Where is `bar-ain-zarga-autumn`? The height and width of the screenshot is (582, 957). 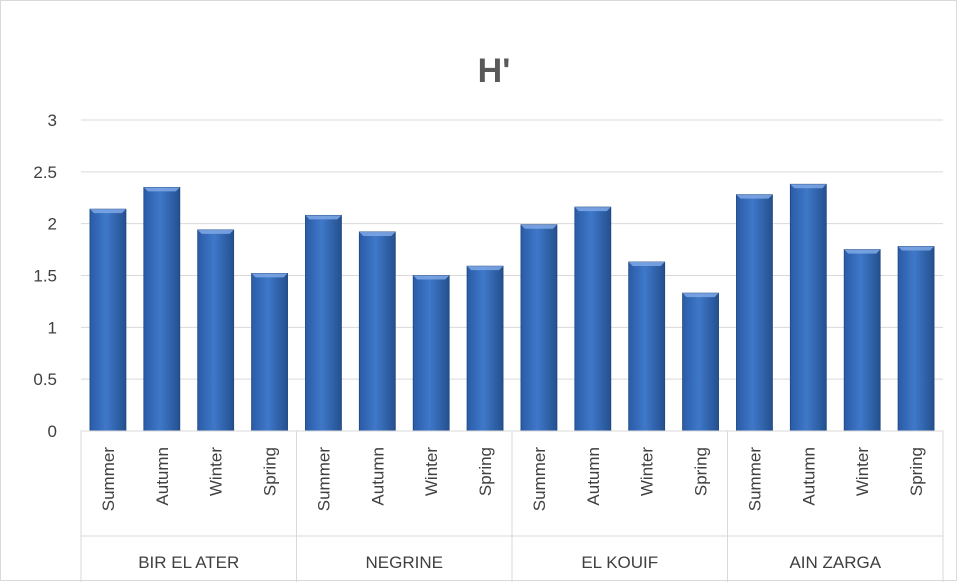 bar-ain-zarga-autumn is located at coordinates (808, 307).